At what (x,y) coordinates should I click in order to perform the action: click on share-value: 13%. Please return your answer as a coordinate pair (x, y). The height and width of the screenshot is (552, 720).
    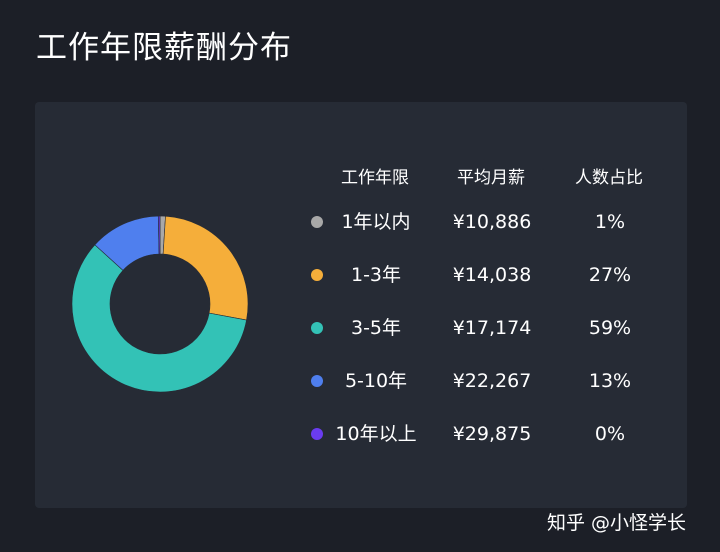
    Looking at the image, I should click on (610, 381).